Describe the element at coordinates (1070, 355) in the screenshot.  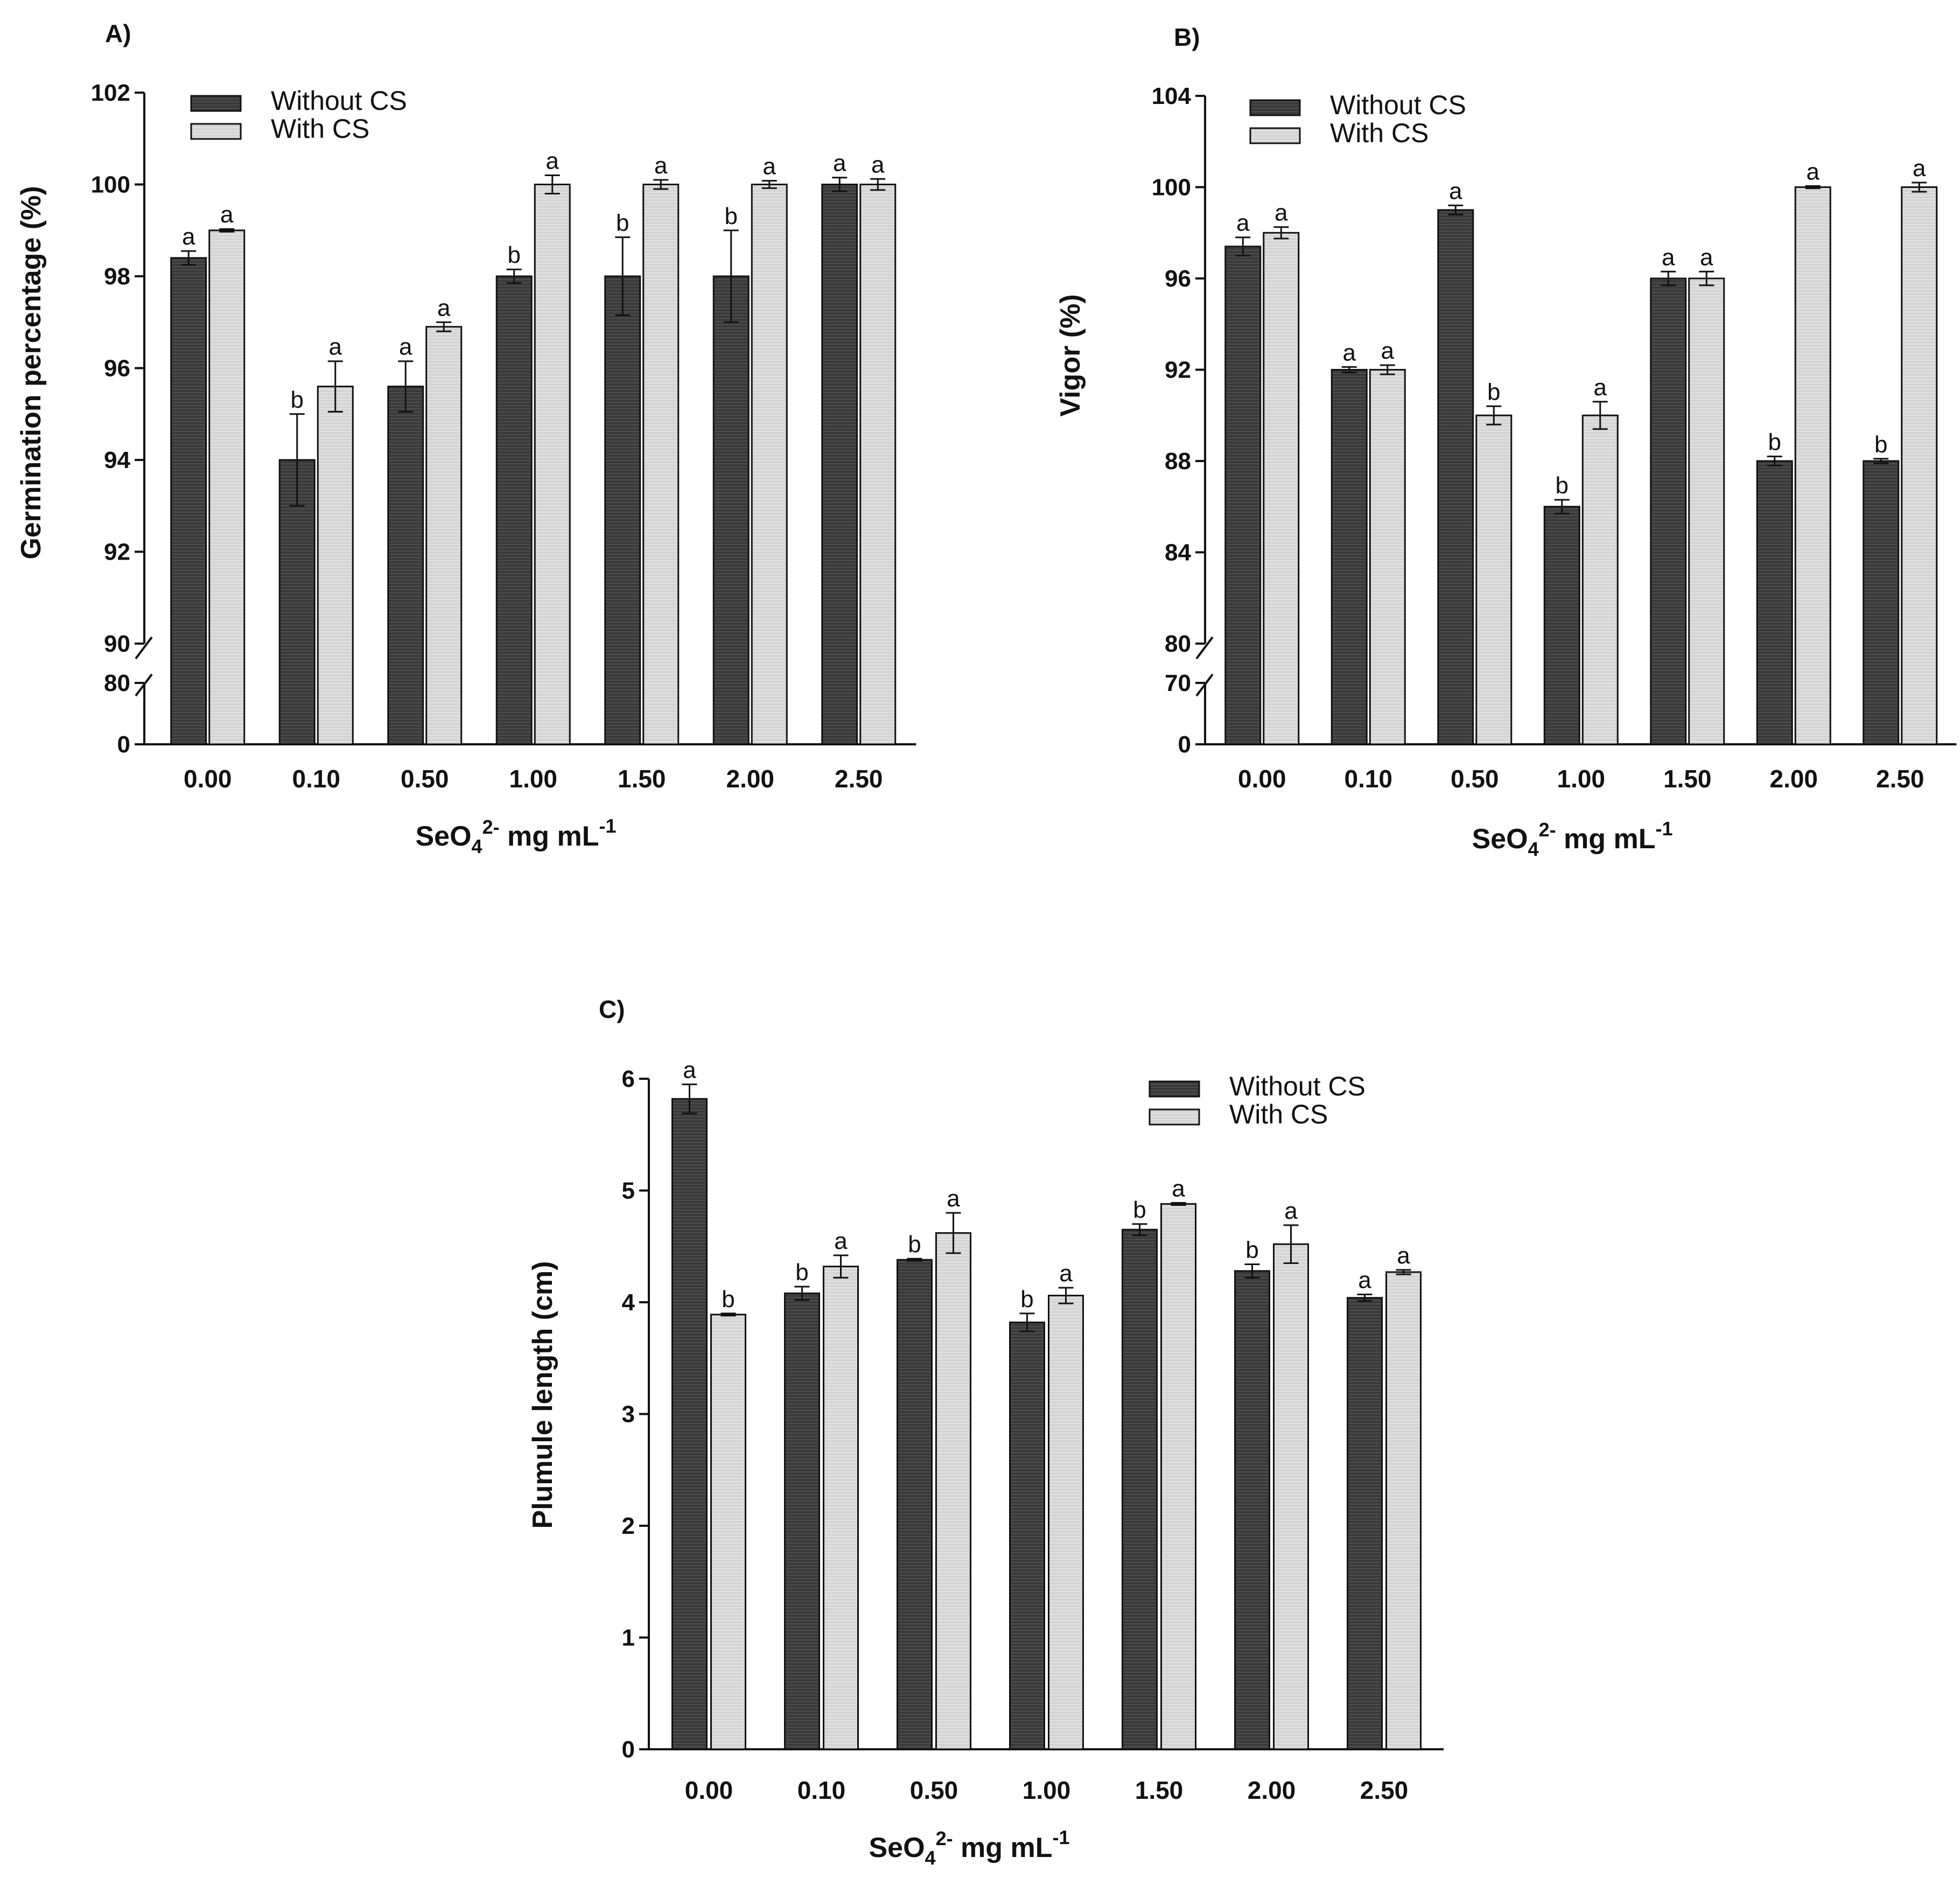
I see `chart-b-y-axis-title: Vigor (%)` at that location.